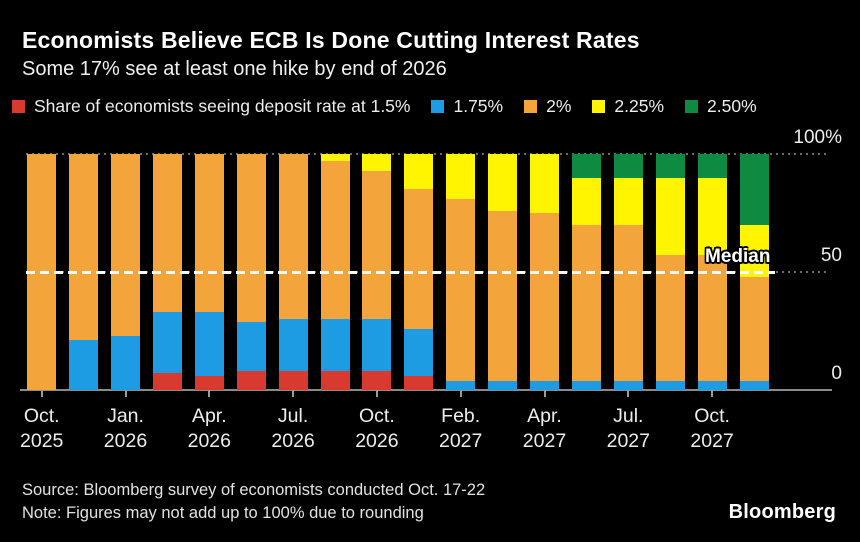  What do you see at coordinates (478, 106) in the screenshot?
I see `legend-label: 1.75%` at bounding box center [478, 106].